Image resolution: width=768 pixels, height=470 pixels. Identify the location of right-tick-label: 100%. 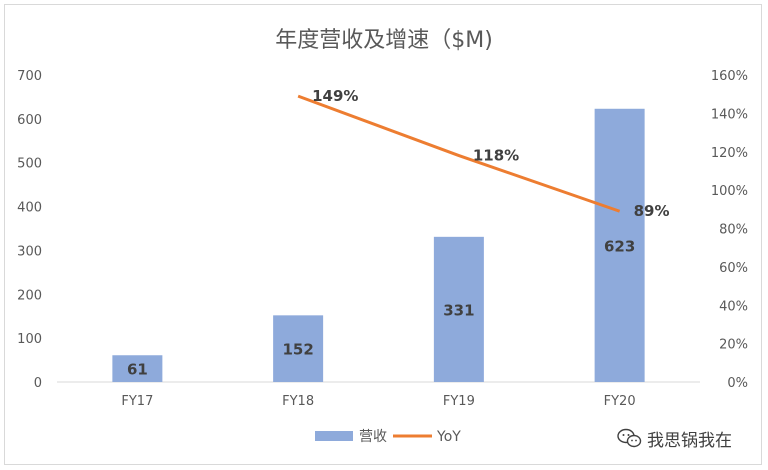
(729, 191).